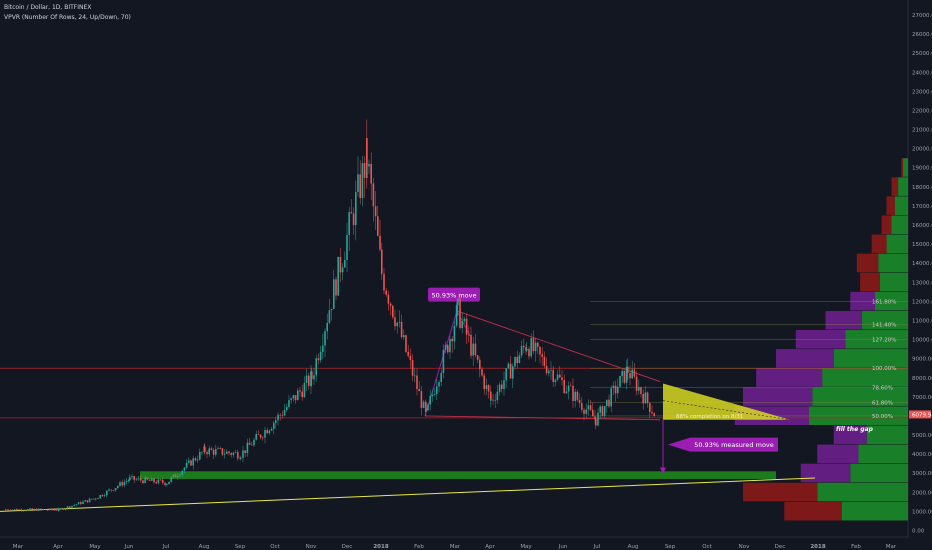 The image size is (932, 550). What do you see at coordinates (922, 264) in the screenshot?
I see `price-tick-label: 14000.00` at bounding box center [922, 264].